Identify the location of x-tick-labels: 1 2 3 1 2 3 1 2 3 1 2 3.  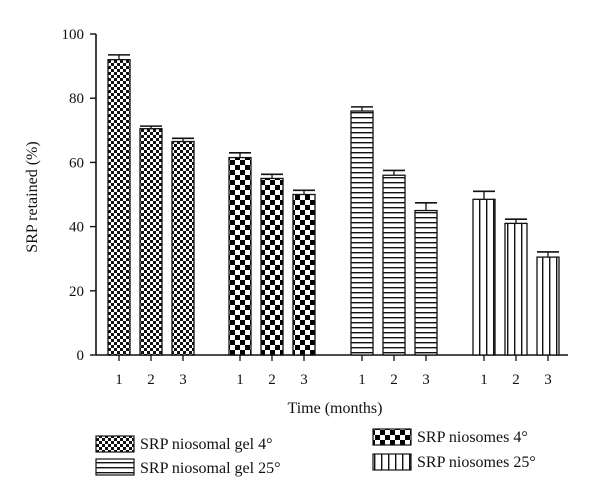
(333, 371).